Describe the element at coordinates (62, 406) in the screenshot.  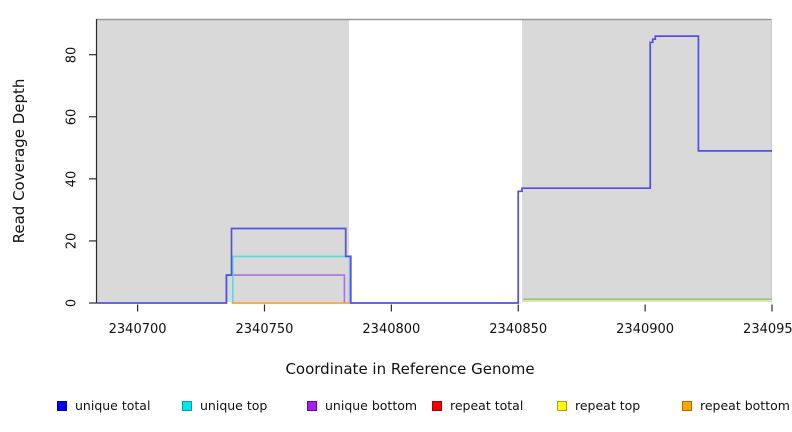
I see `legend-swatch-icon-unique-total` at that location.